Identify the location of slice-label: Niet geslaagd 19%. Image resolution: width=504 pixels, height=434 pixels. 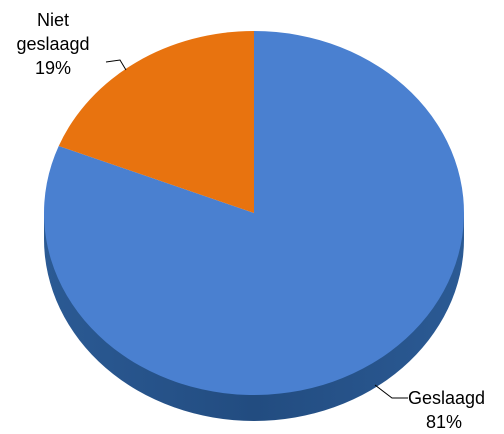
(53, 44).